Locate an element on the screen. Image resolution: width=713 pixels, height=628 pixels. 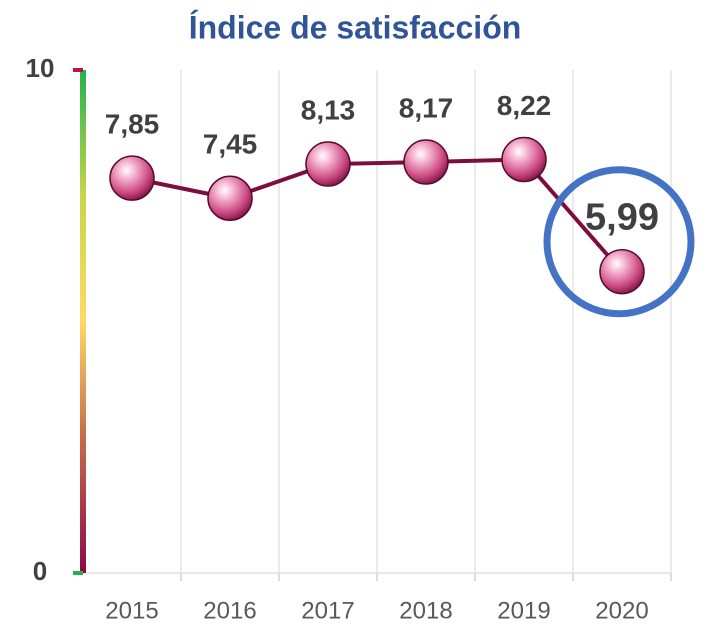
x-tick-label: 2020 is located at coordinates (621, 610).